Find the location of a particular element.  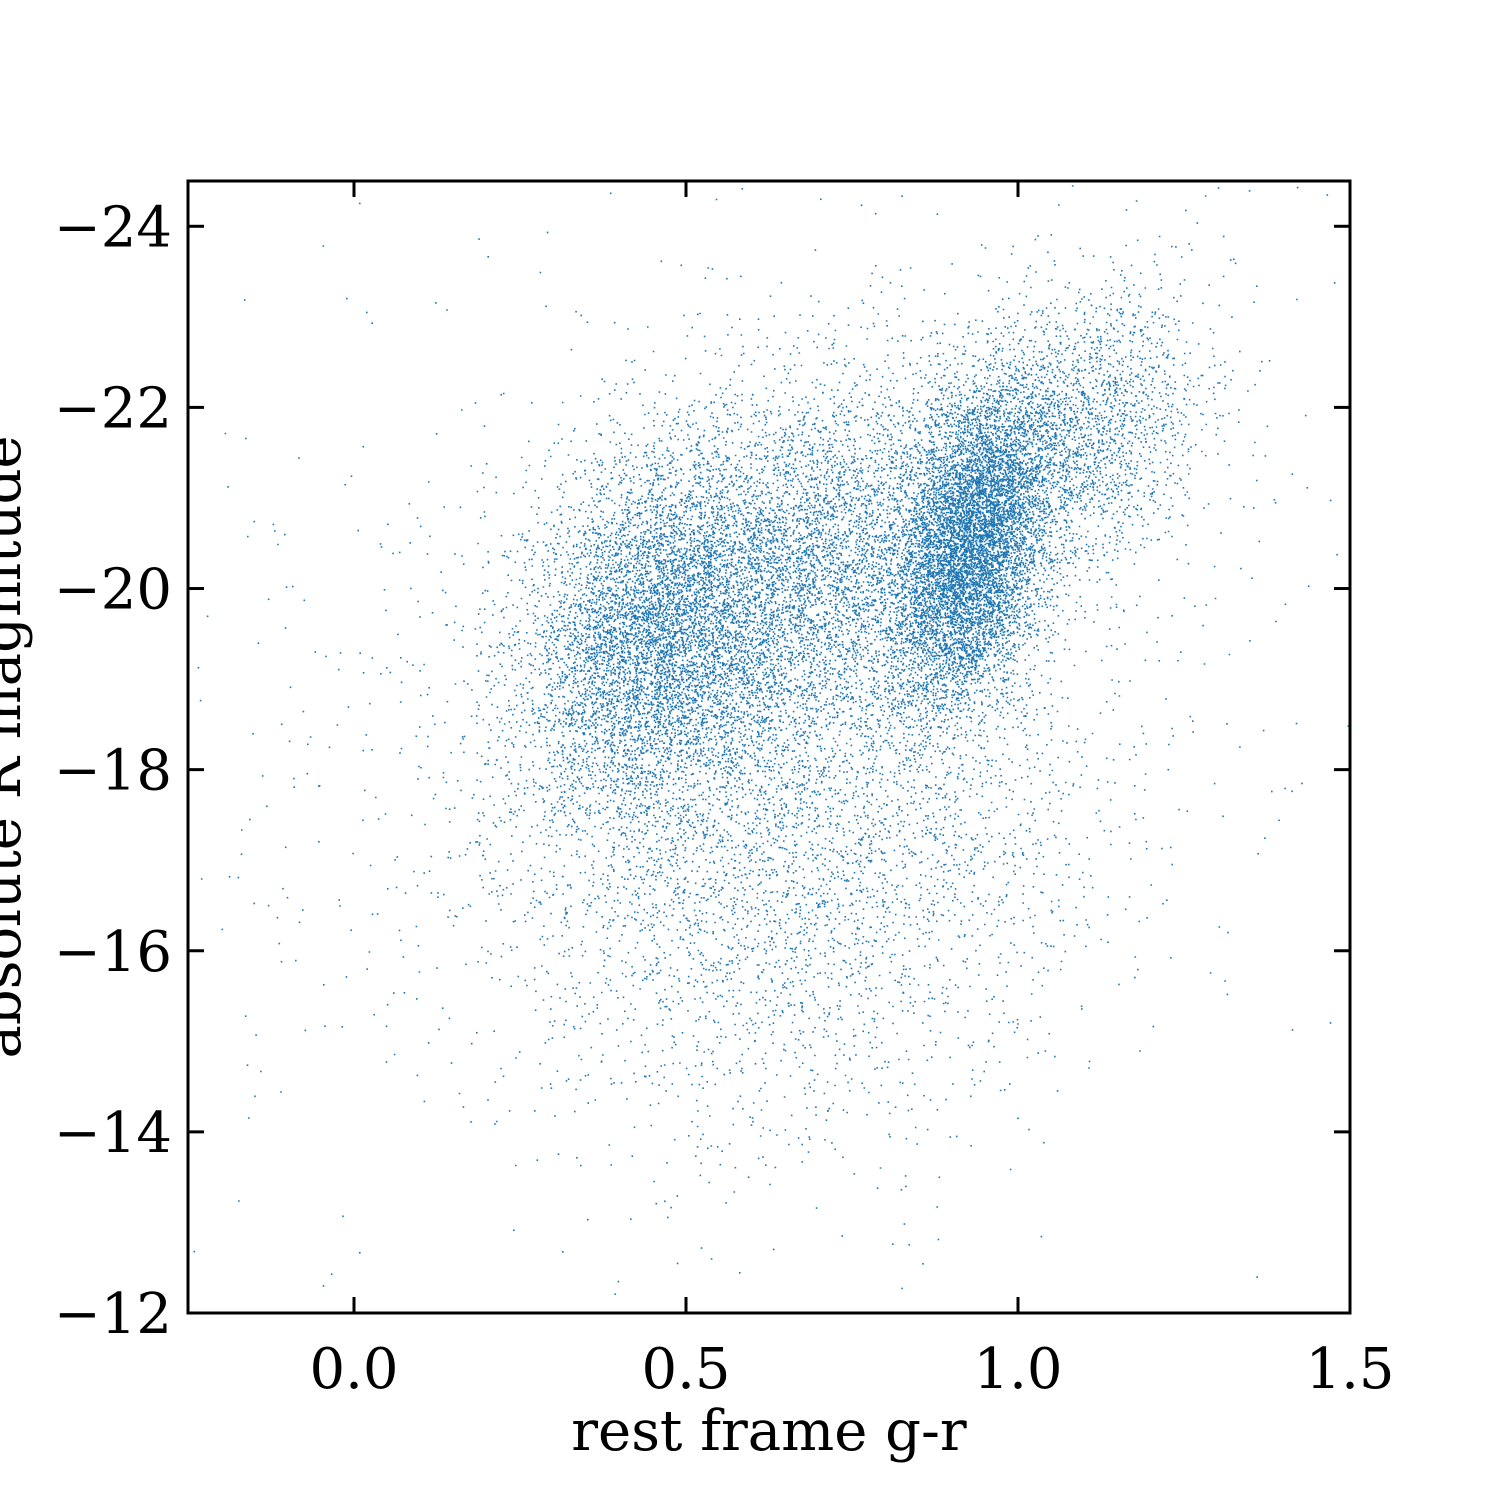

x-axis-label: rest frame g-r is located at coordinates (769, 1431).